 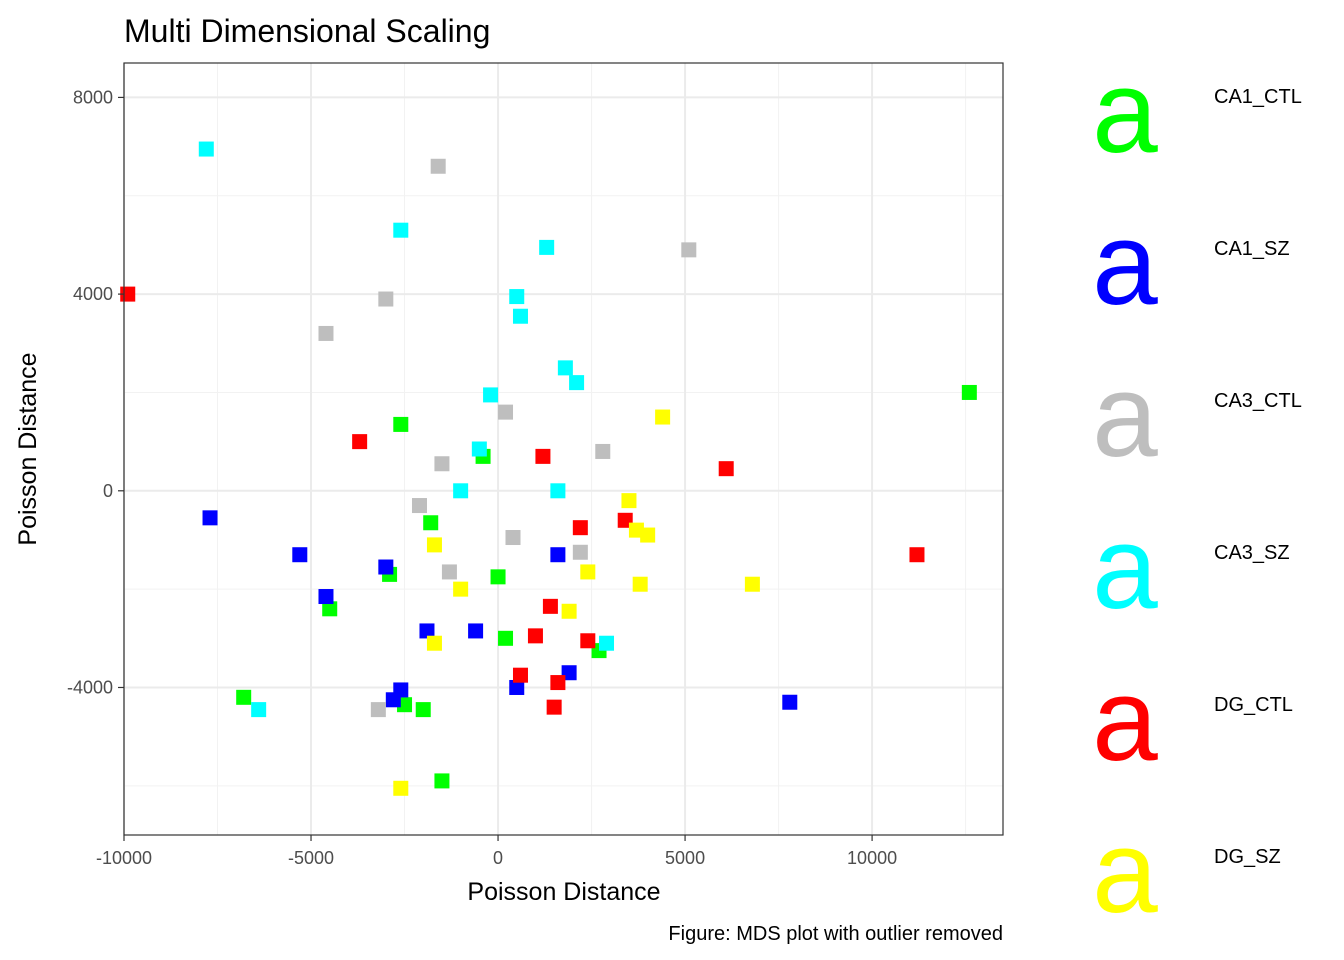 I want to click on x-tick-label: 10000, so click(x=872, y=858).